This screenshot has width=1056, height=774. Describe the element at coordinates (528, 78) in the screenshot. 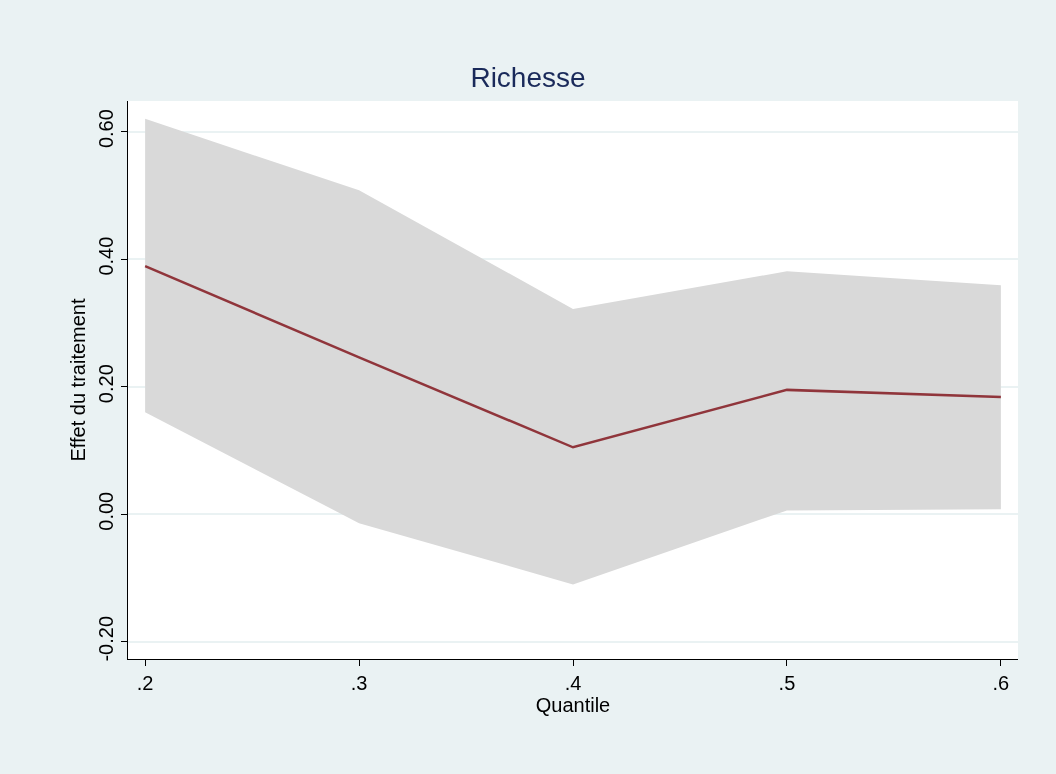

I see `chart-title: Richesse` at that location.